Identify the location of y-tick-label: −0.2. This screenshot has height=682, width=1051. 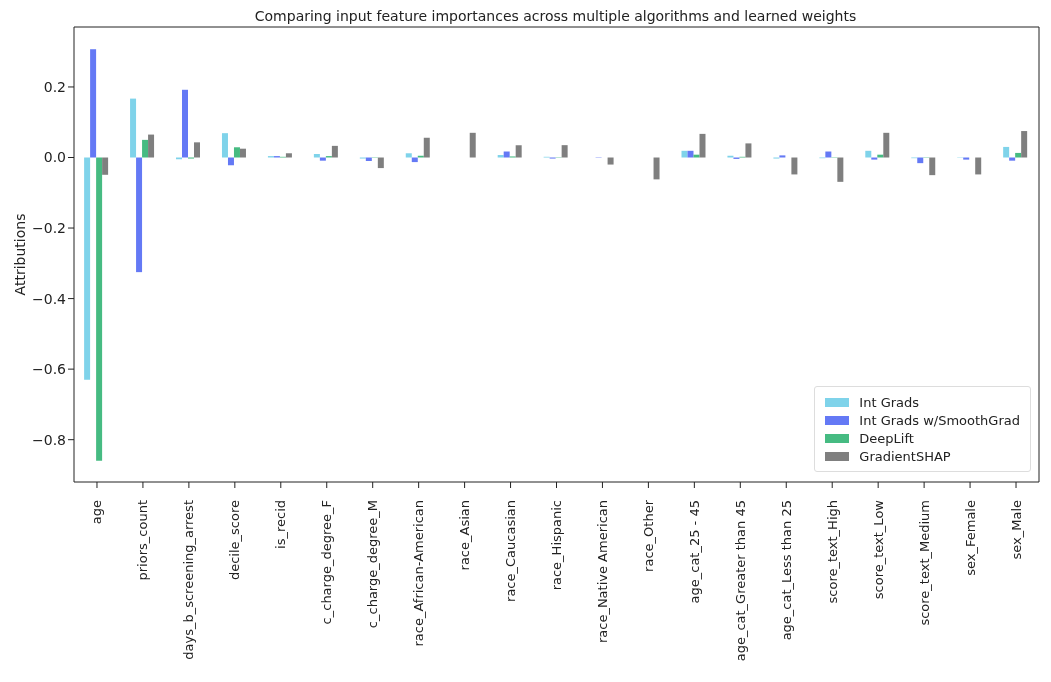
(49, 228).